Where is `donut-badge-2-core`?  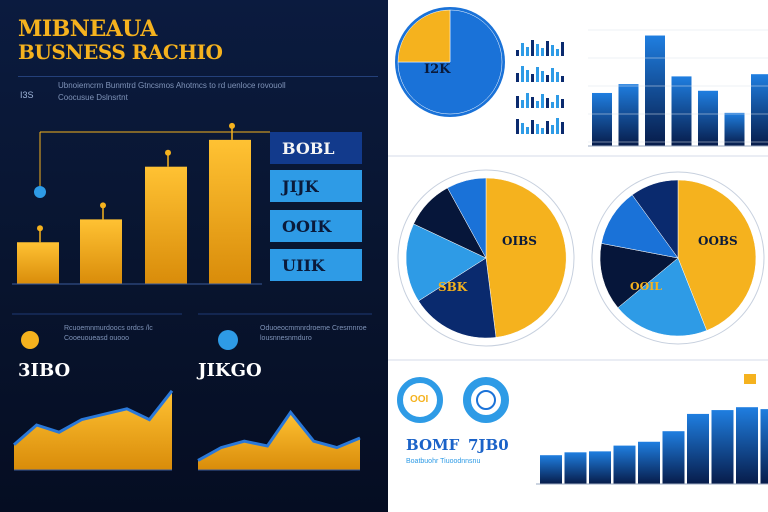 donut-badge-2-core is located at coordinates (486, 400).